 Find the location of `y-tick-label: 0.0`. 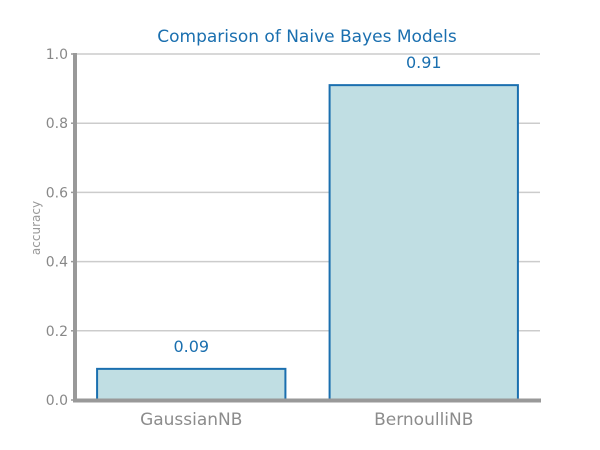

y-tick-label: 0.0 is located at coordinates (57, 401).